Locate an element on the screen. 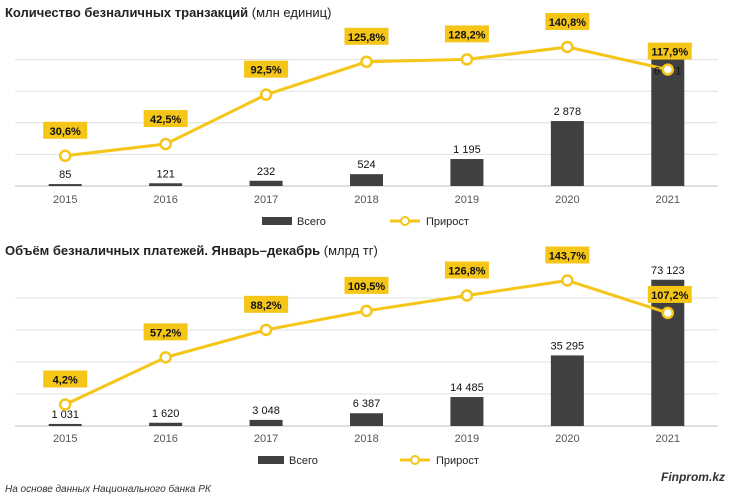 The width and height of the screenshot is (731, 500). chart1-growth-label-box-2020 is located at coordinates (567, 21).